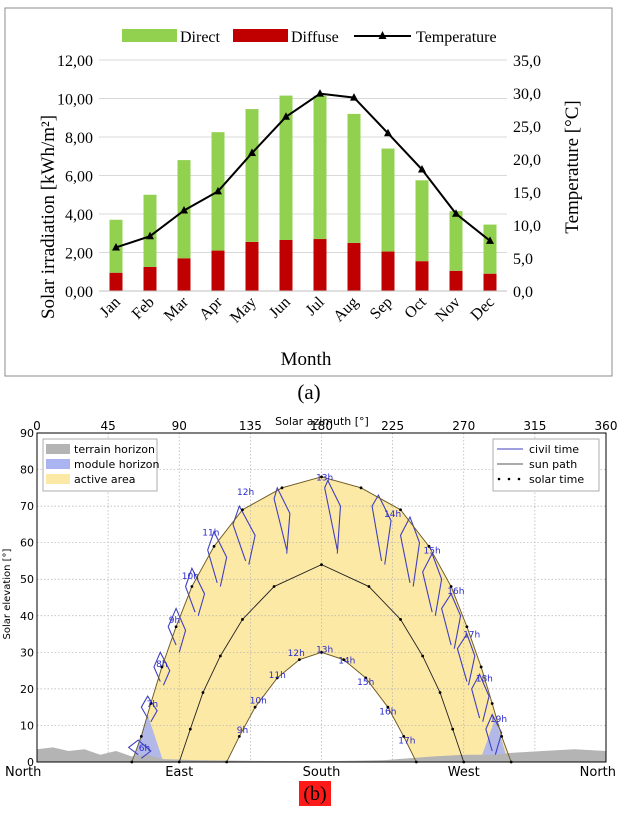  Describe the element at coordinates (303, 170) in the screenshot. I see `temperature-line` at that location.